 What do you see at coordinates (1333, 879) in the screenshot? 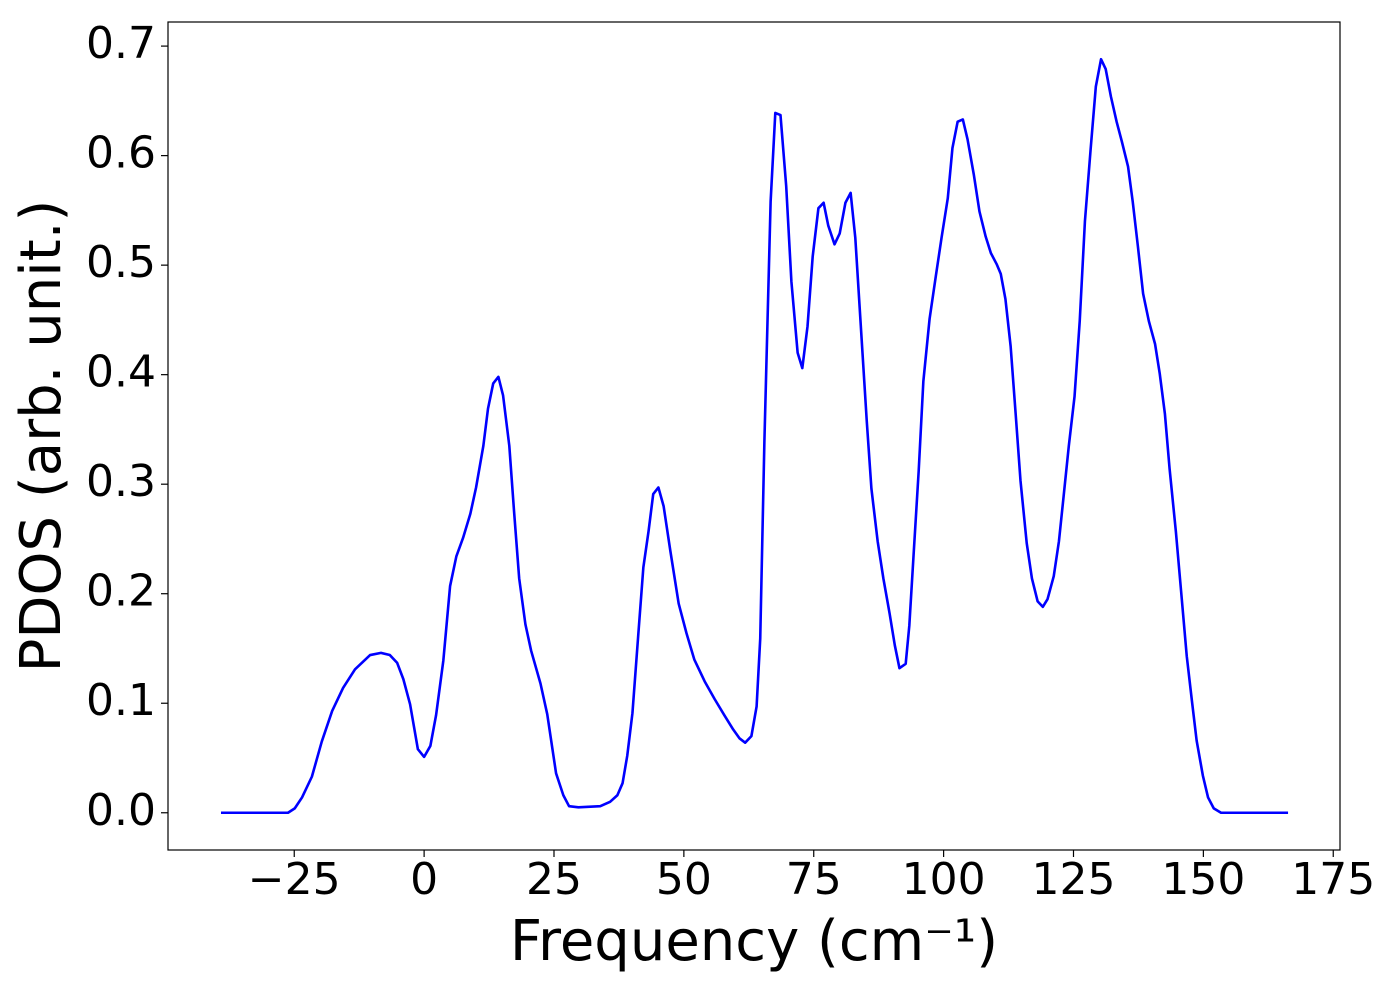
I see `x-tick-label: 175` at bounding box center [1333, 879].